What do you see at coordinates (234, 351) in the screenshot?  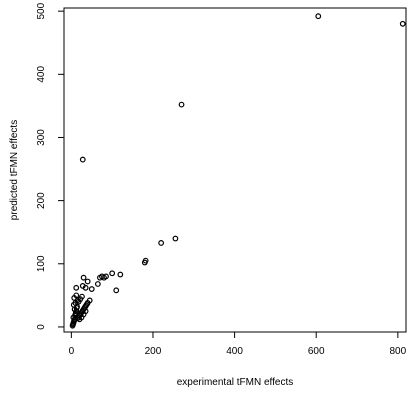 I see `x-tick-label: 400` at bounding box center [234, 351].